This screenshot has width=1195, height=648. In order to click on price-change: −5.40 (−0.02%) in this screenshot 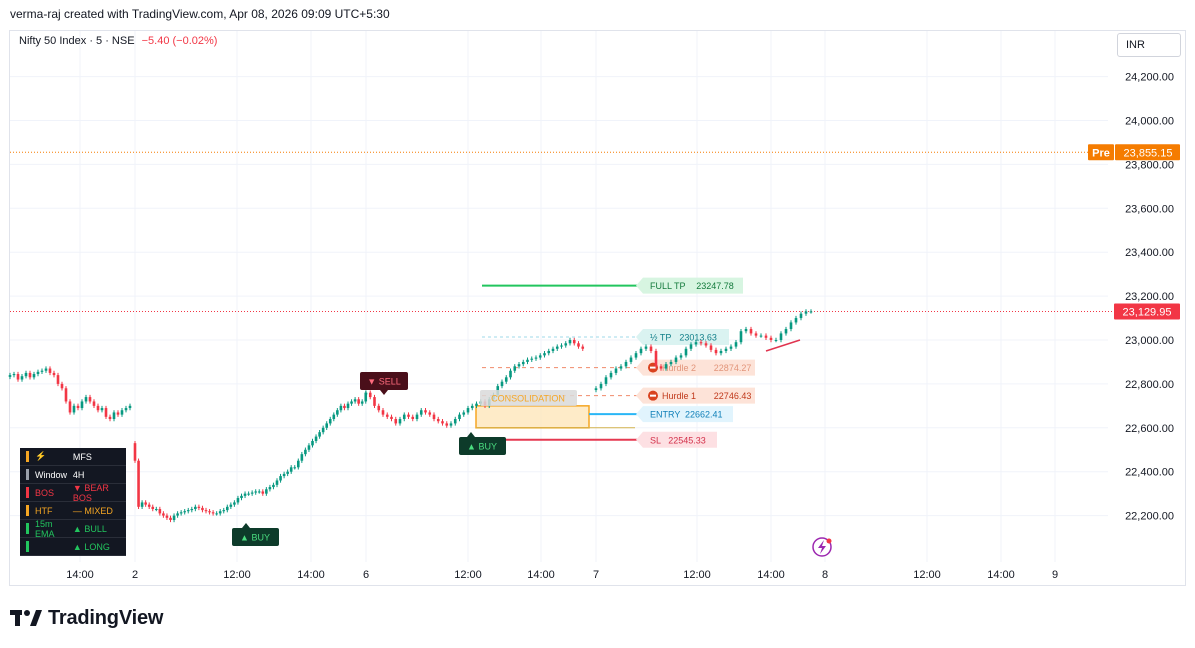, I will do `click(179, 41)`.